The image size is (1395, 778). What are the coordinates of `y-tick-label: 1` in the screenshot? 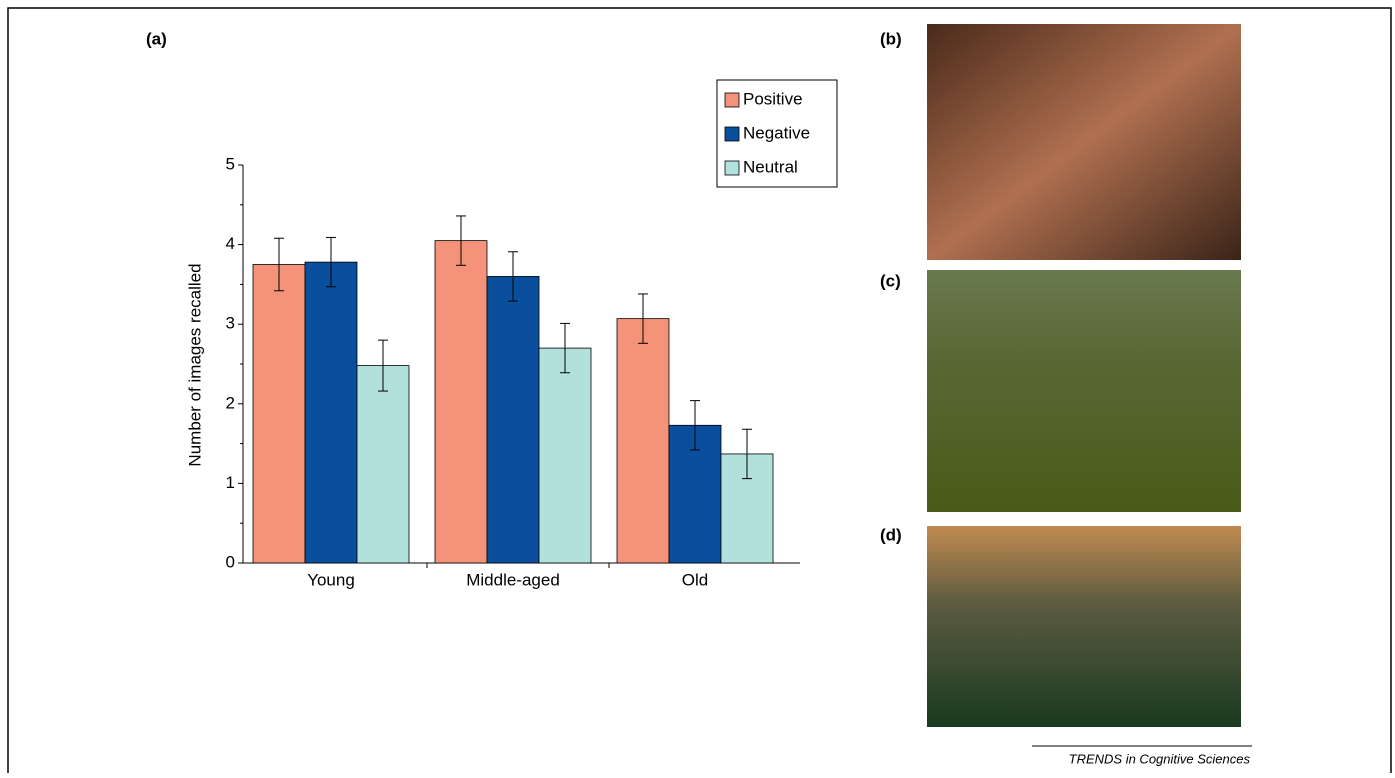 It's located at (230, 482).